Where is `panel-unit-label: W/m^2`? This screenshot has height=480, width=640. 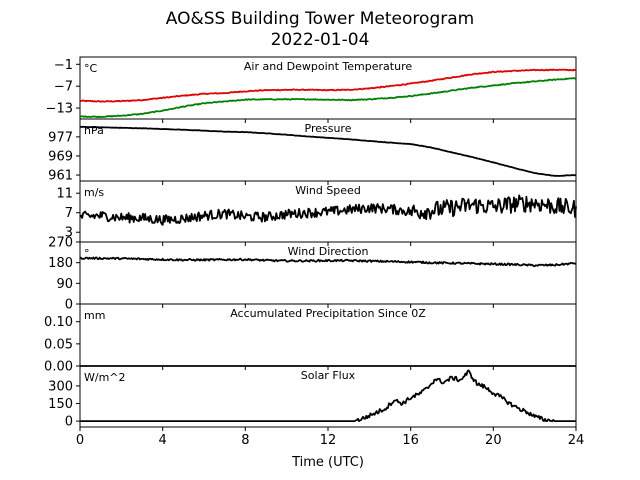 panel-unit-label: W/m^2 is located at coordinates (105, 377).